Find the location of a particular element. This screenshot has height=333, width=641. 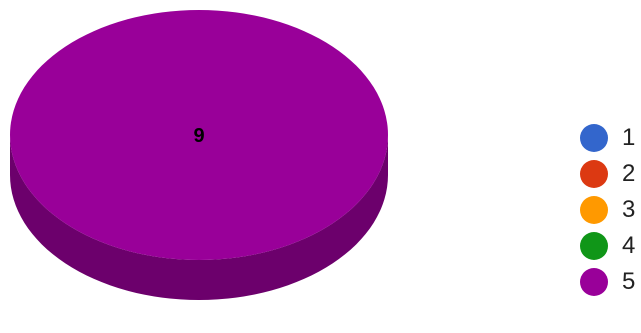

legend-label-4: 4 is located at coordinates (629, 245).